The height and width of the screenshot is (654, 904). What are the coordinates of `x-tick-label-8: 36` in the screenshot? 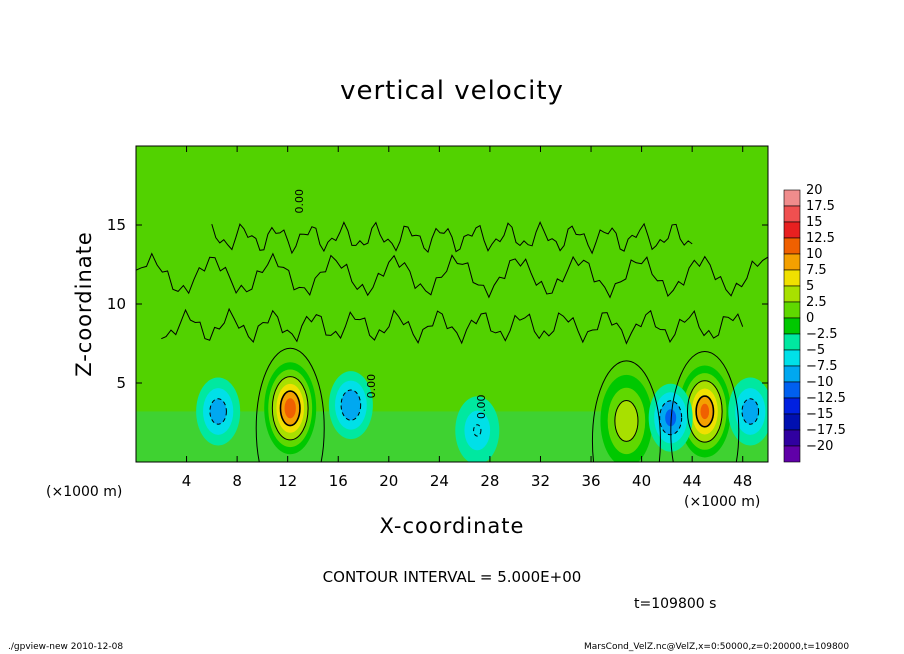 It's located at (590, 481).